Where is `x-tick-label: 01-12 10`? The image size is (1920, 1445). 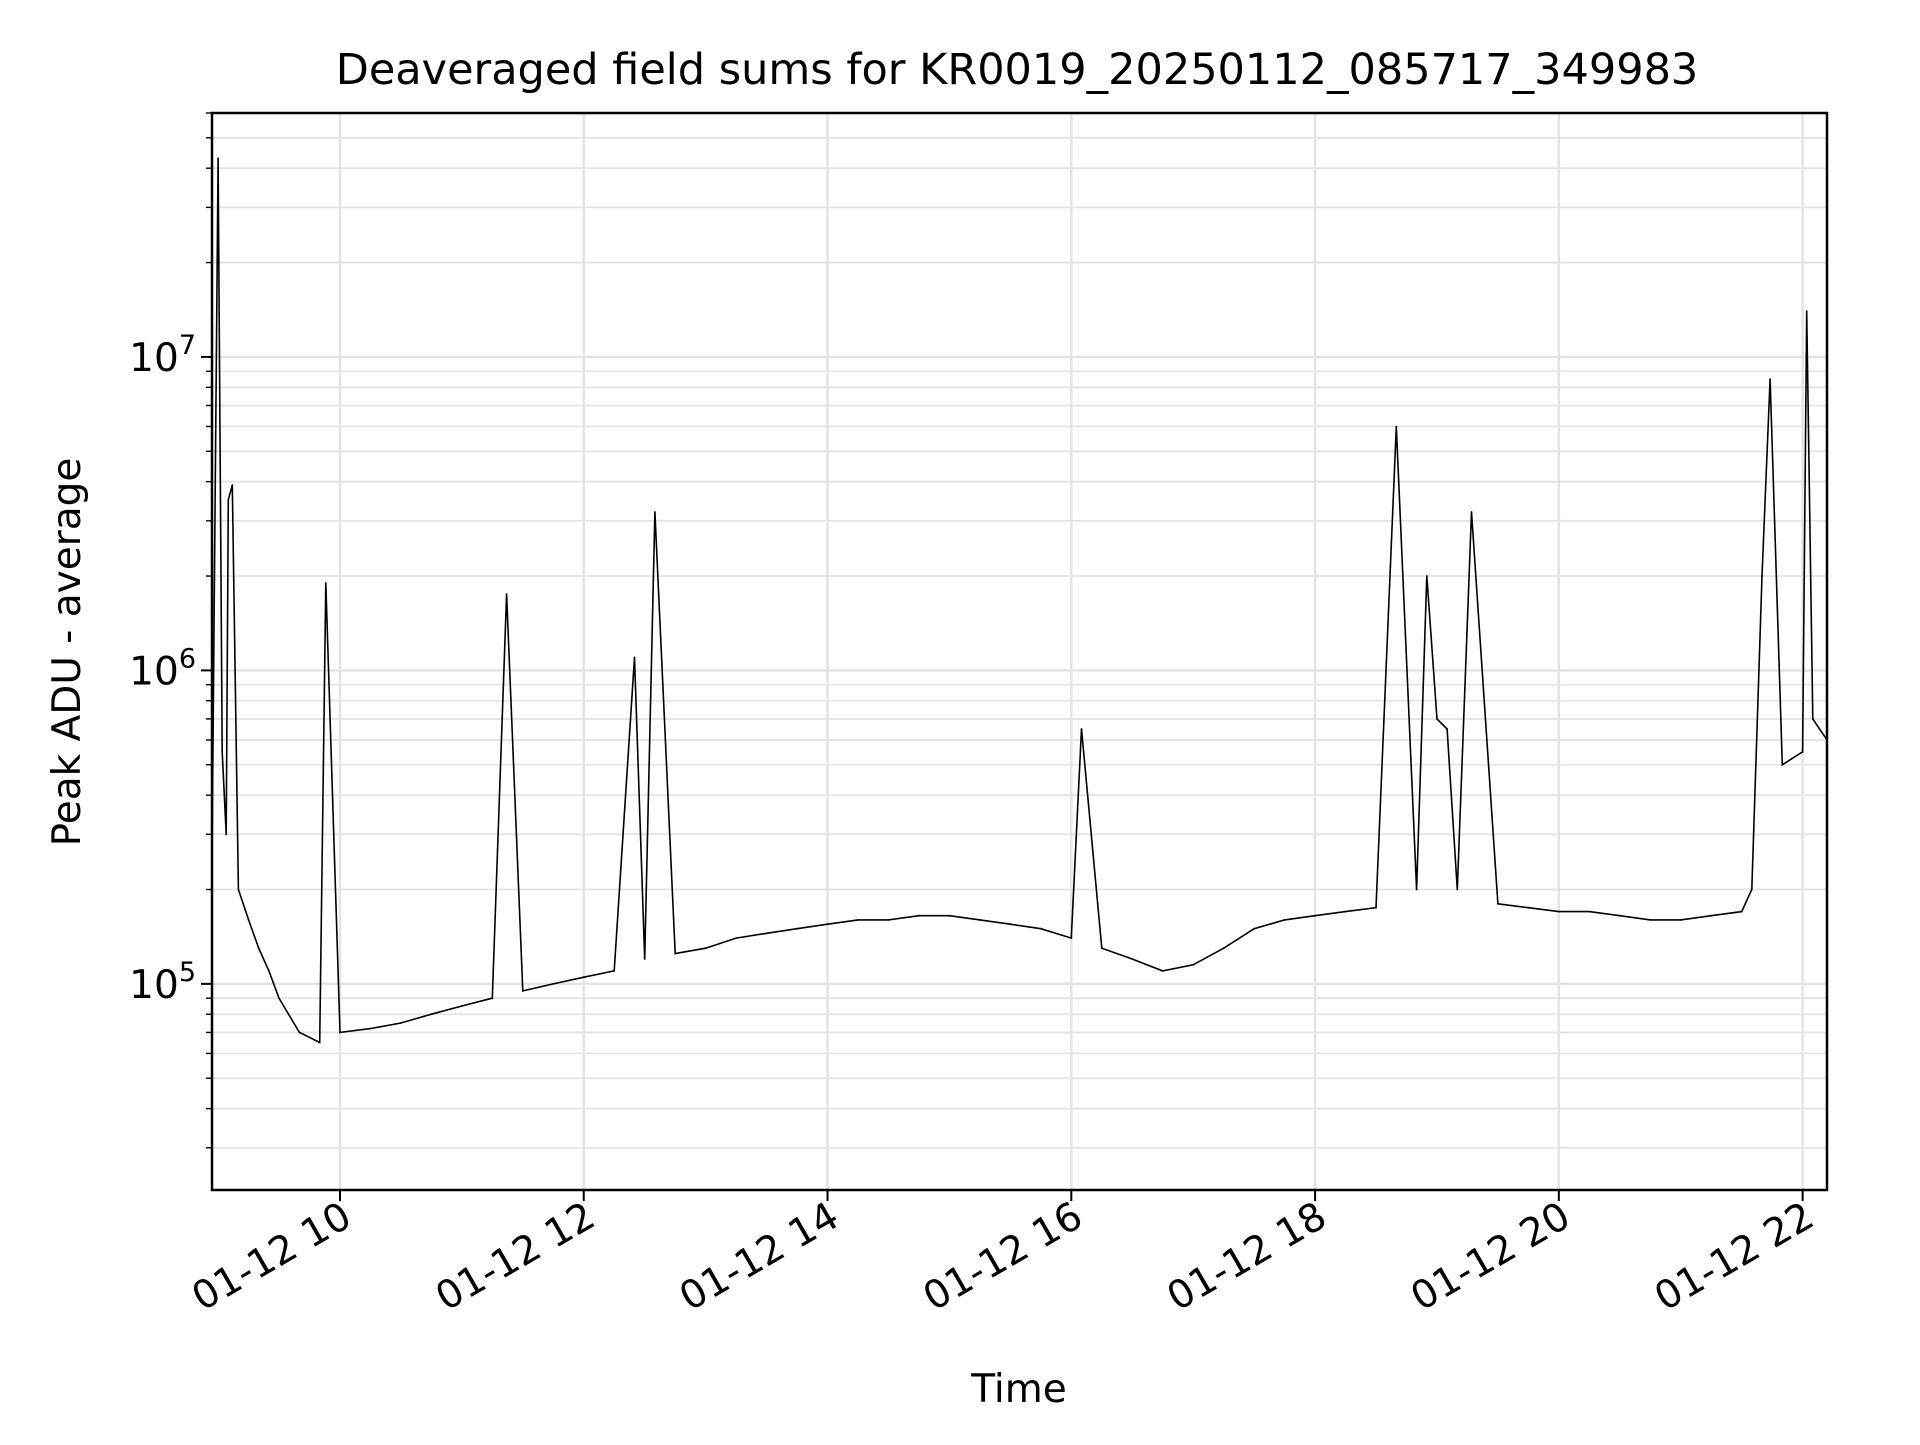
x-tick-label: 01-12 10 is located at coordinates (272, 1257).